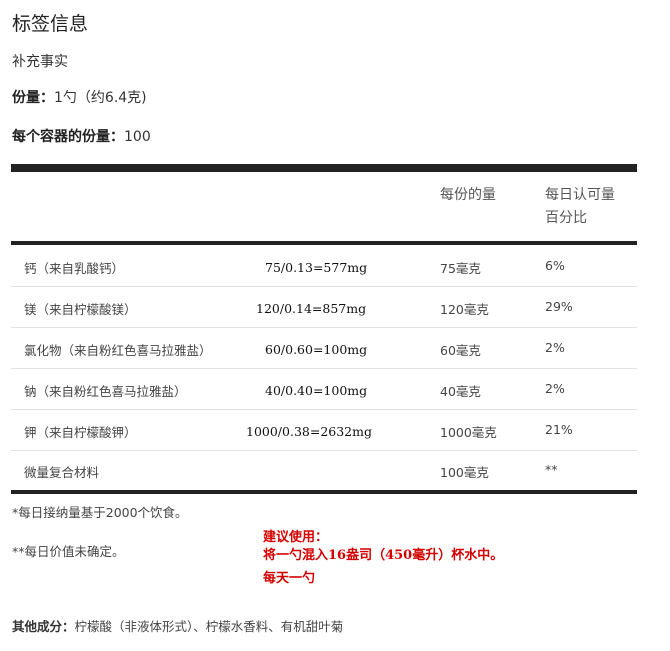 This screenshot has width=670, height=651. I want to click on column-header-daily-value-line1: 每日认可量, so click(580, 195).